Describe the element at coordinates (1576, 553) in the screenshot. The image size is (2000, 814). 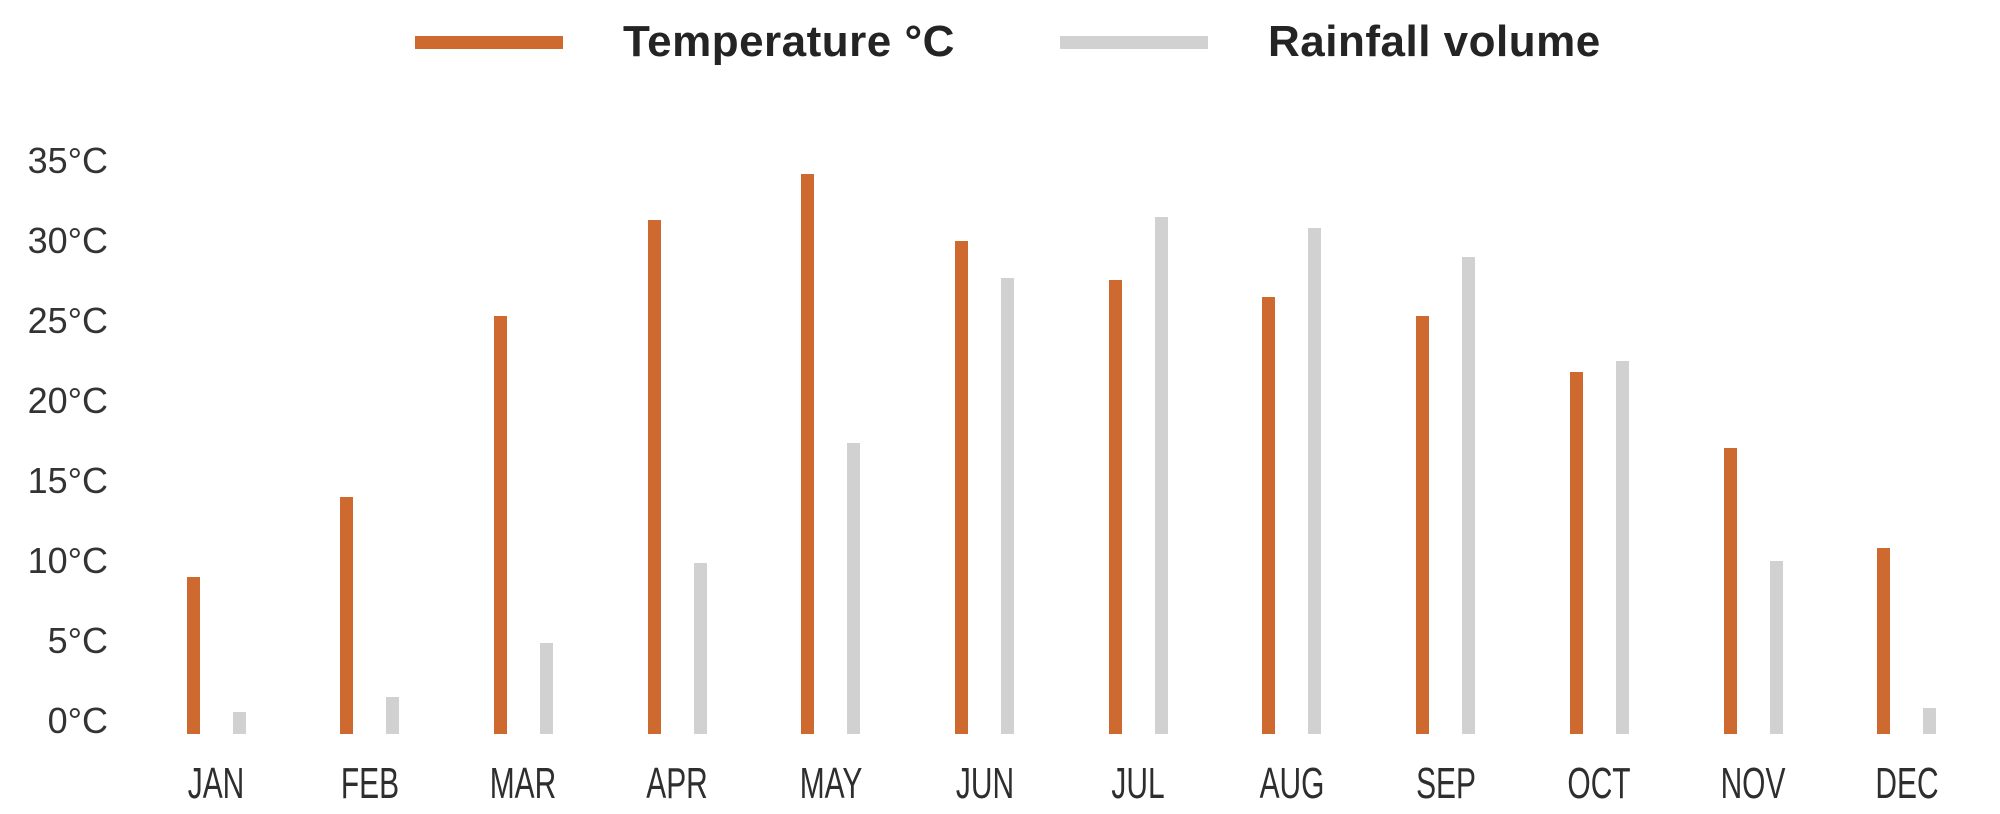
I see `temperature-bar-oct` at that location.